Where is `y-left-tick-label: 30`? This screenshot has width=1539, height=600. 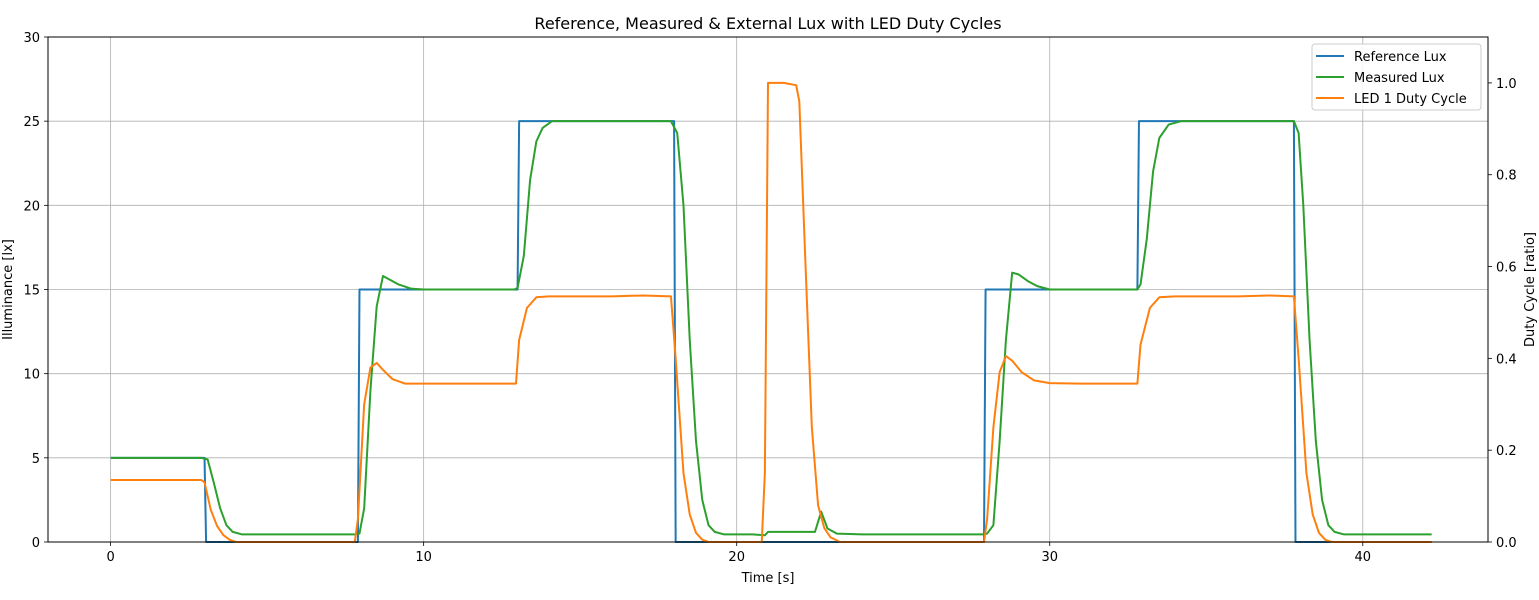 y-left-tick-label: 30 is located at coordinates (31, 38).